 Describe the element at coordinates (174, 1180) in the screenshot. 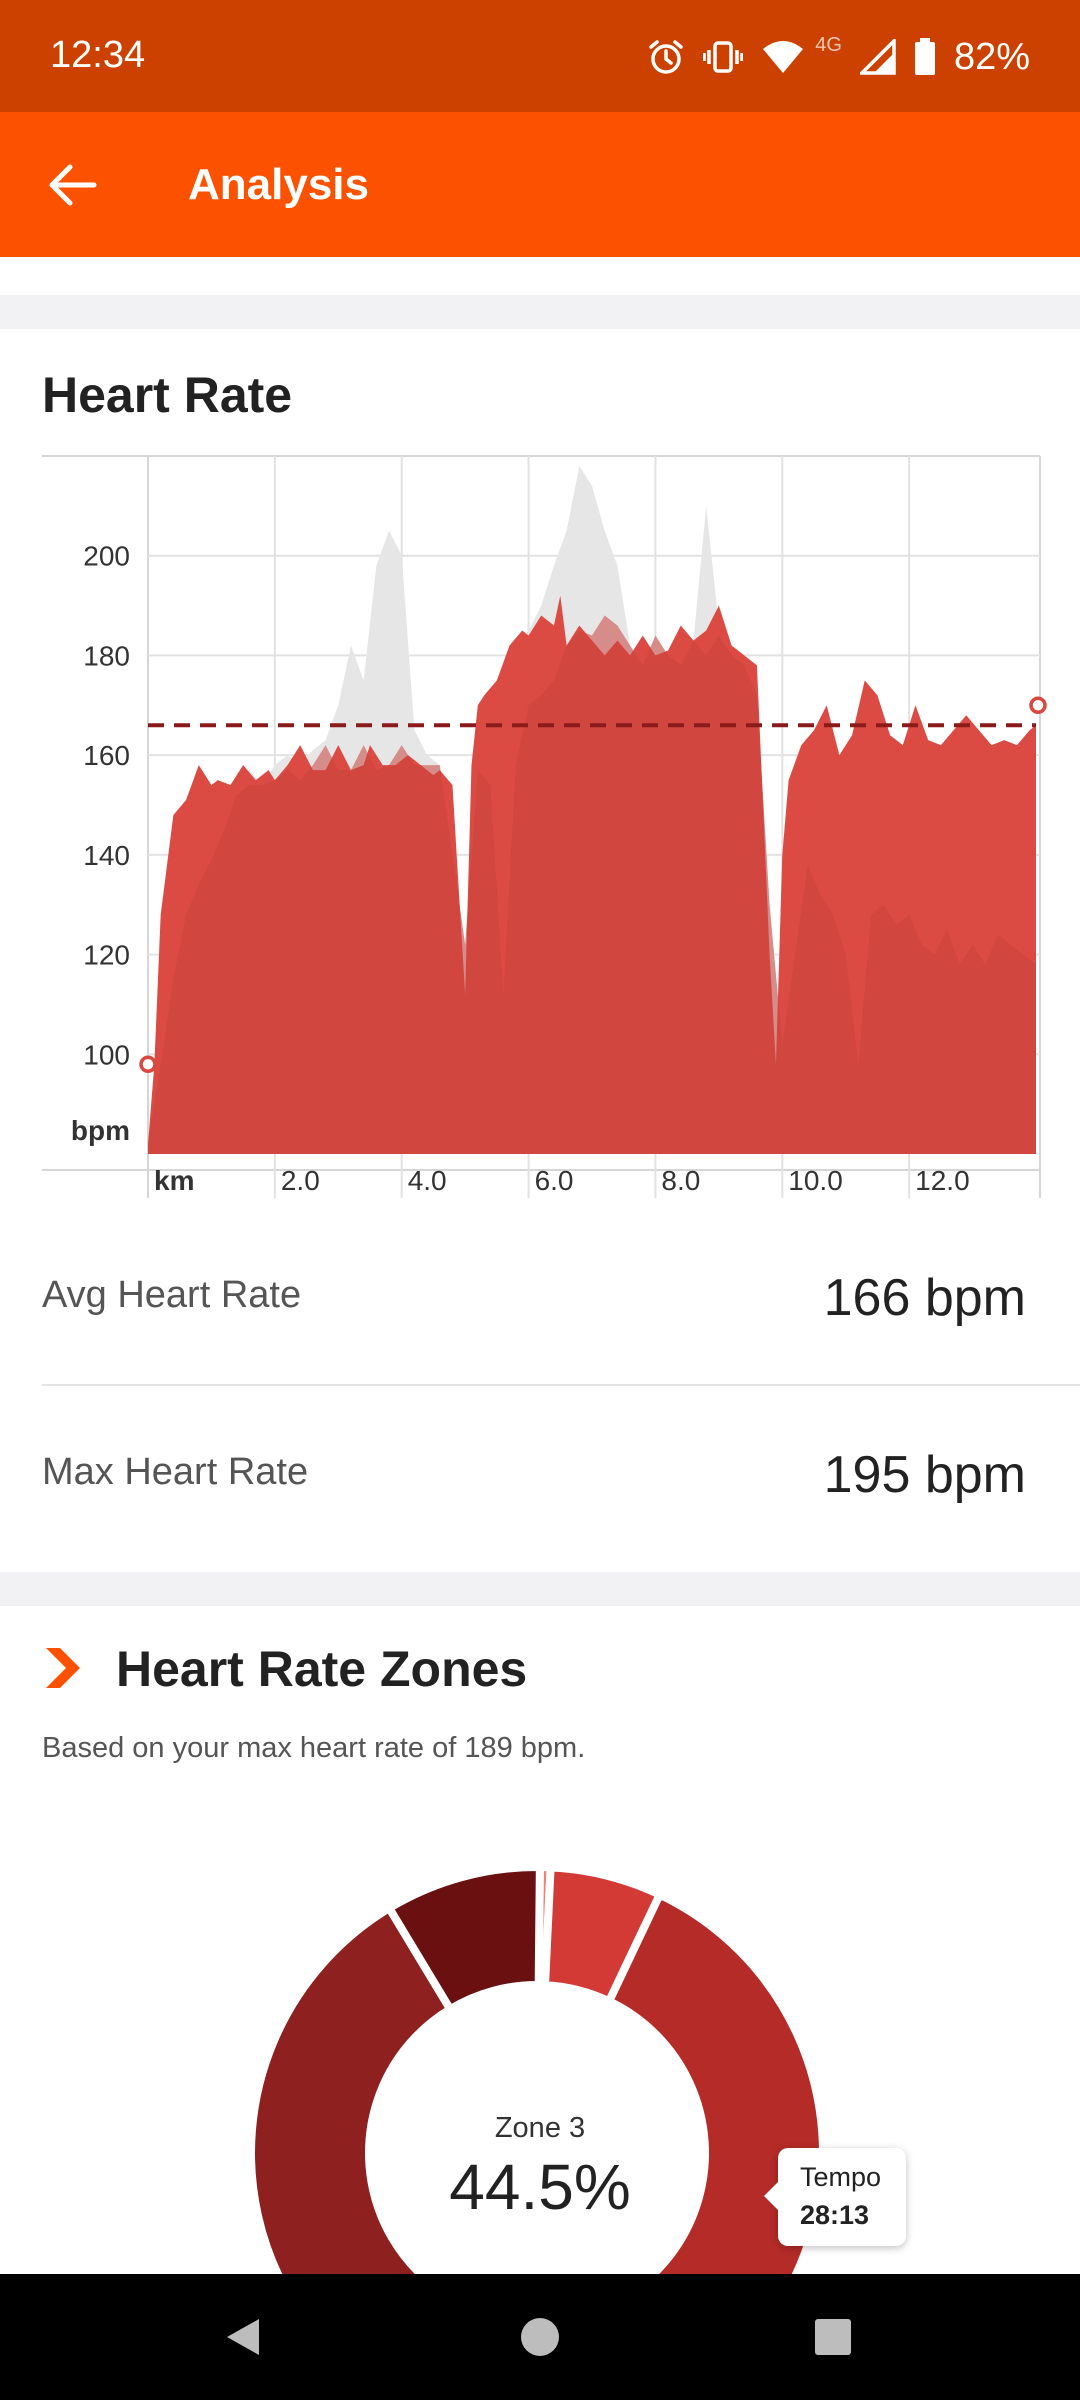

I see `x-axis-unit: km` at that location.